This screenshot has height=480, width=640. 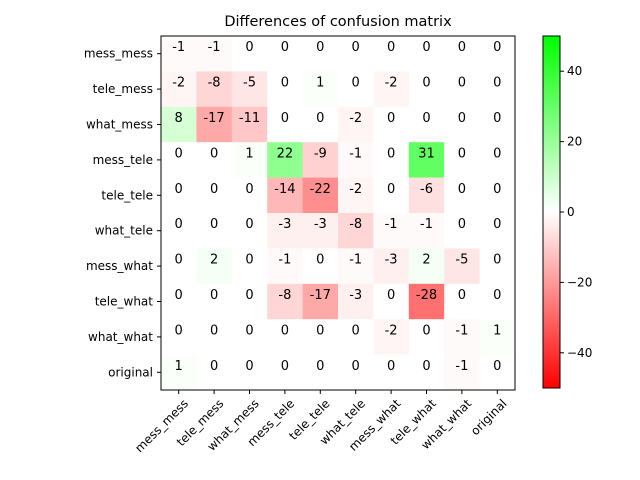 I want to click on y-tick-label: mess_what, so click(x=119, y=266).